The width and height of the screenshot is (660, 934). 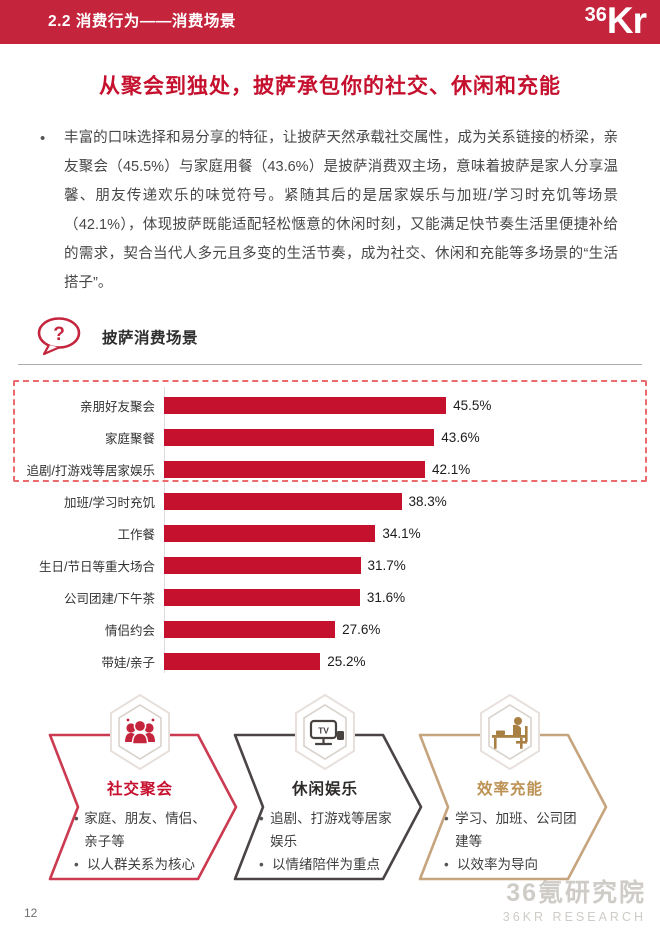 I want to click on chart-row: 追剧/打游戏等居家娱乐 42.1%, so click(x=330, y=469).